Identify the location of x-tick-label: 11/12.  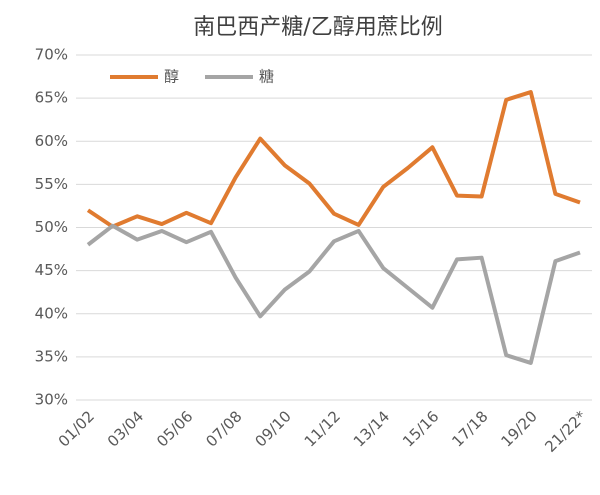
(322, 428).